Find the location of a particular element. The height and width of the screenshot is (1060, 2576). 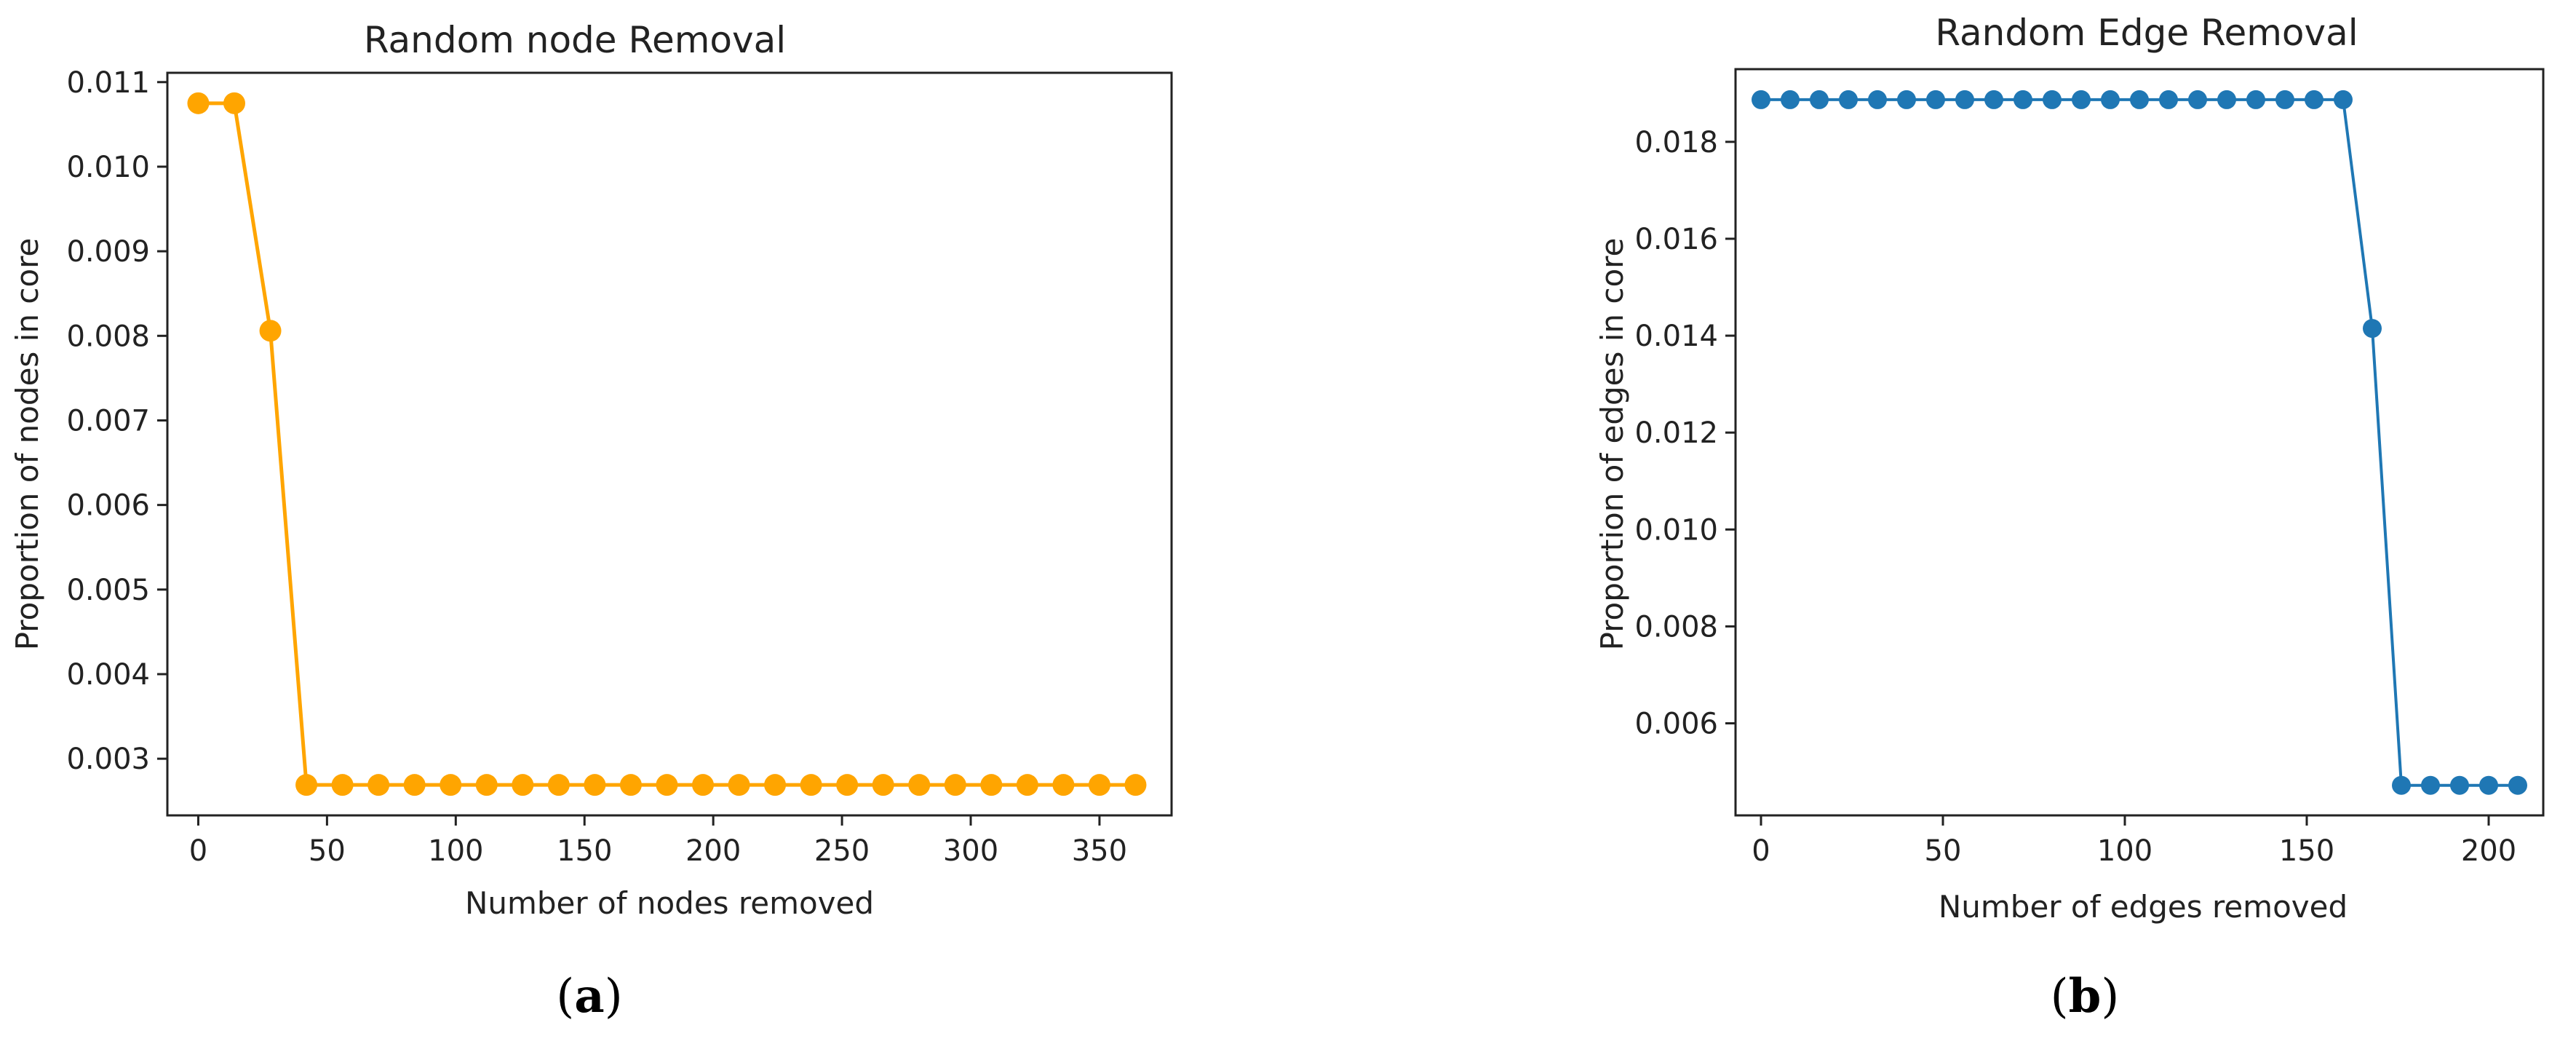

chart-a-x-tick-label: 250 is located at coordinates (842, 851).